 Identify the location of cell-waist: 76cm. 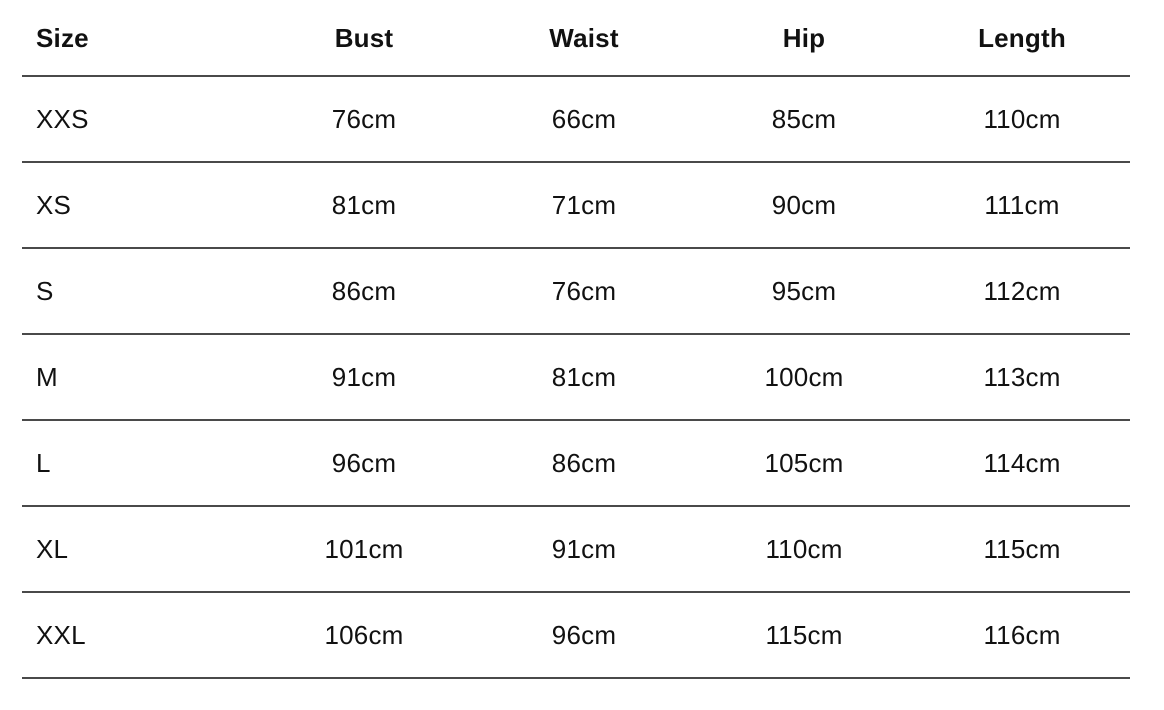
(584, 291).